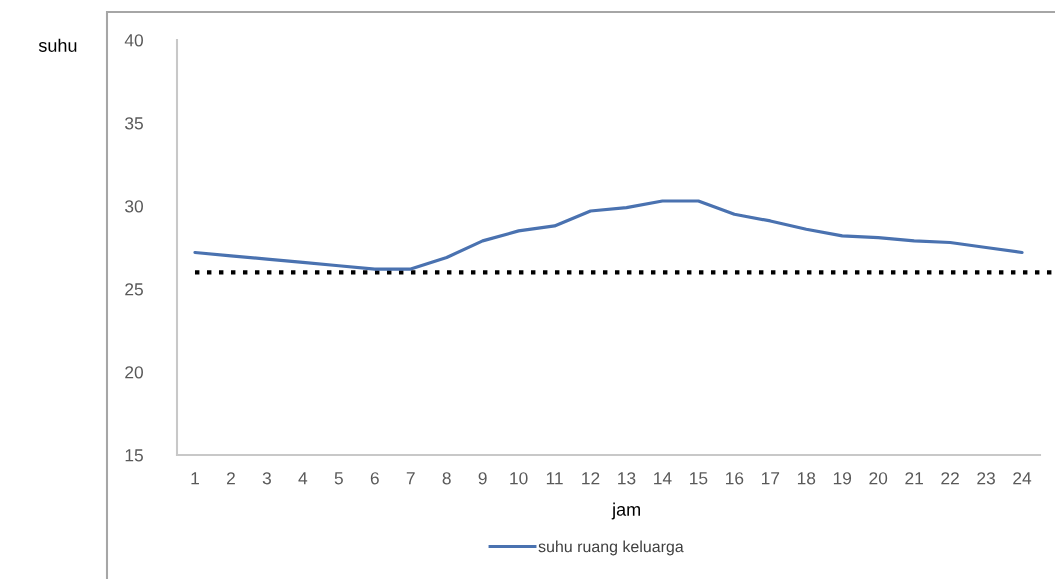 The height and width of the screenshot is (579, 1055). Describe the element at coordinates (878, 478) in the screenshot. I see `x-tick-label: 20` at that location.